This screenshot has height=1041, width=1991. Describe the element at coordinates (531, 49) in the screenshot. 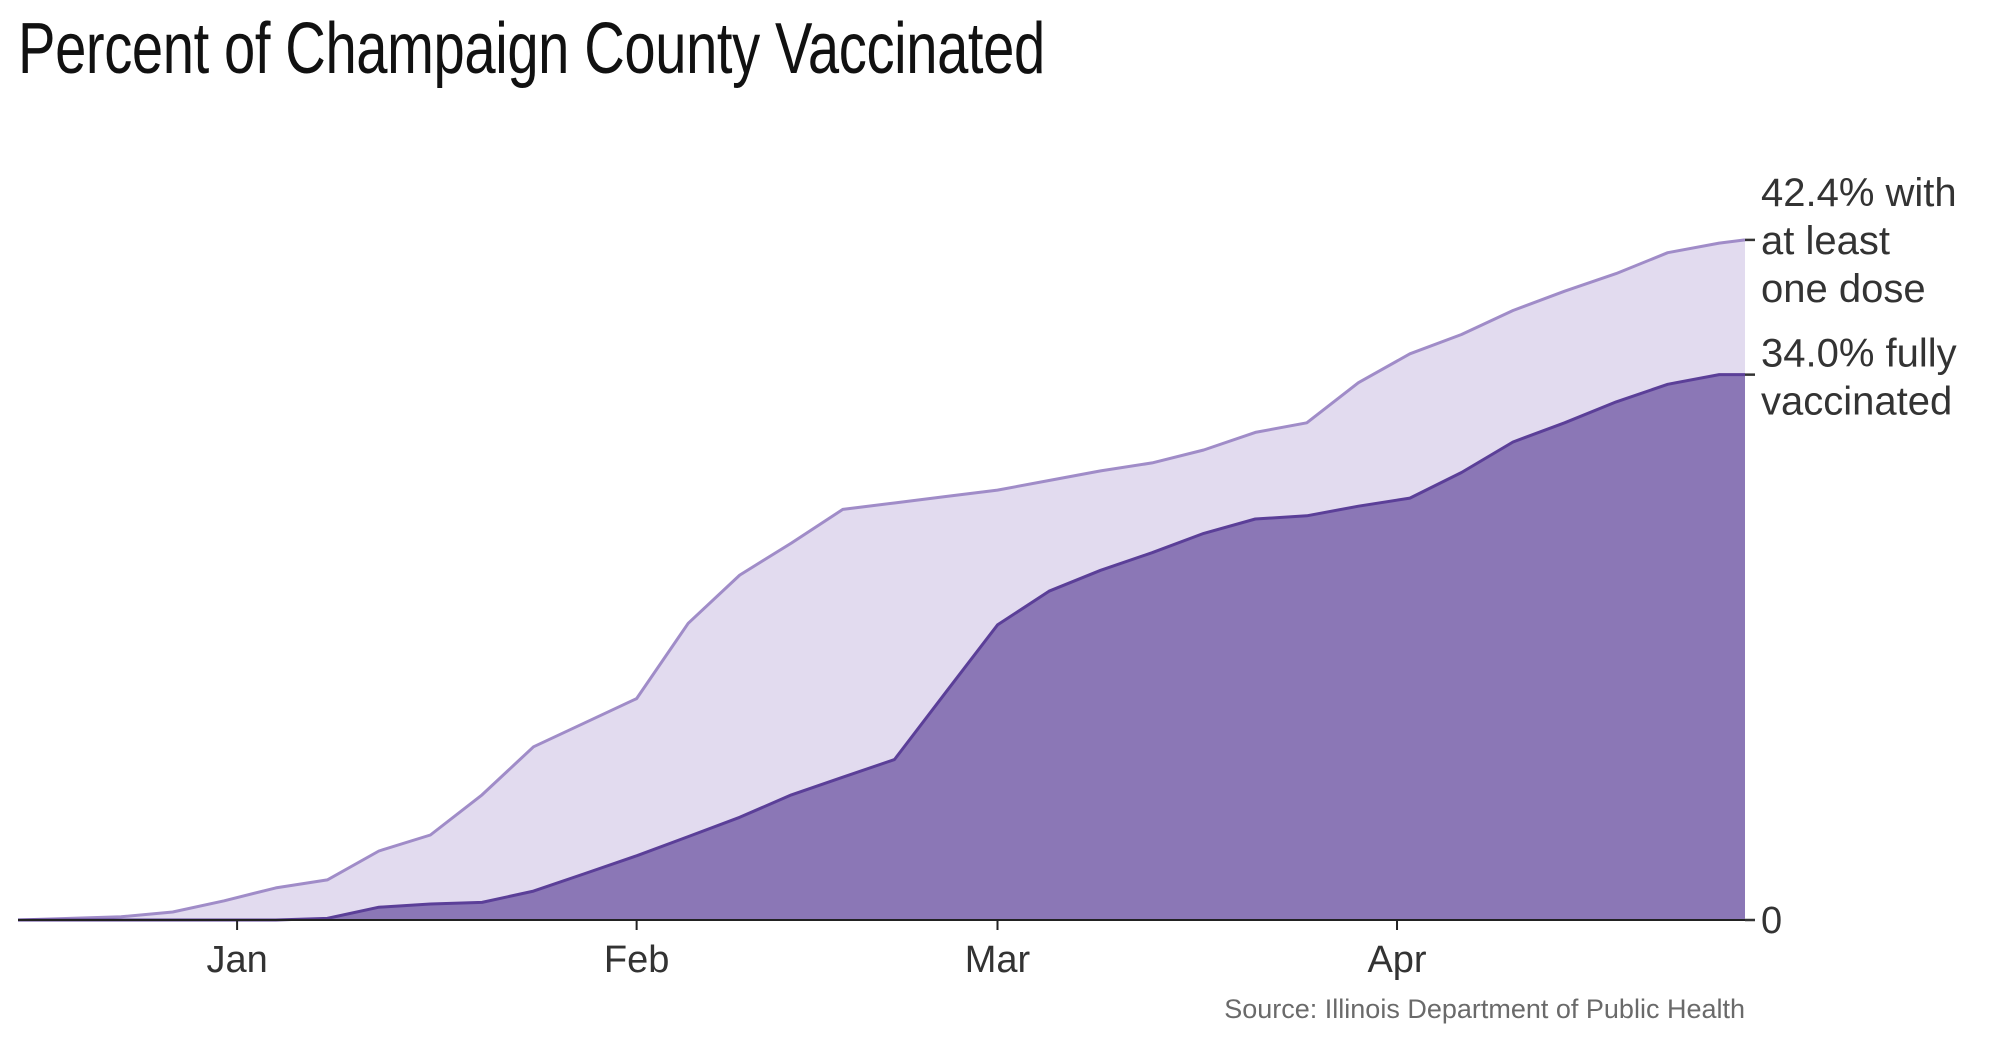

I see `chart-title: Percent of Champaign County Vaccinated` at that location.